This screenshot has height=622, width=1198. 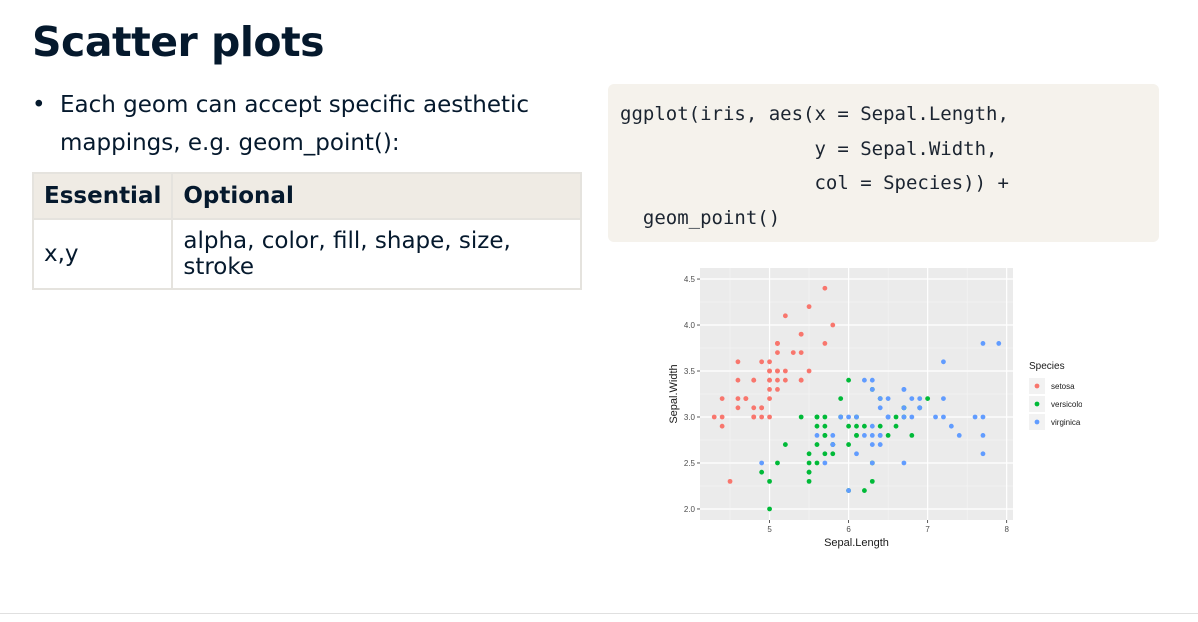 What do you see at coordinates (376, 254) in the screenshot?
I see `cell-optional: alpha, color, fill, shape, size, stroke` at bounding box center [376, 254].